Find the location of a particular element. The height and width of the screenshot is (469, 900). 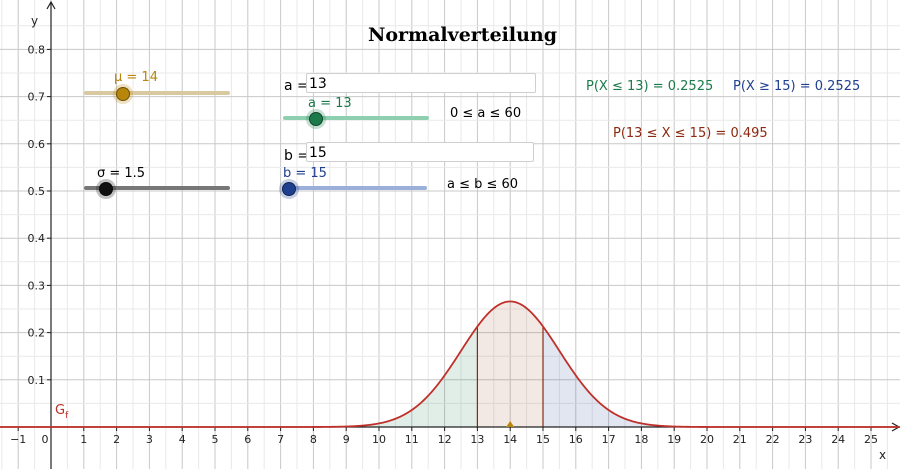

y-tick-label: 0.1 is located at coordinates (37, 380).